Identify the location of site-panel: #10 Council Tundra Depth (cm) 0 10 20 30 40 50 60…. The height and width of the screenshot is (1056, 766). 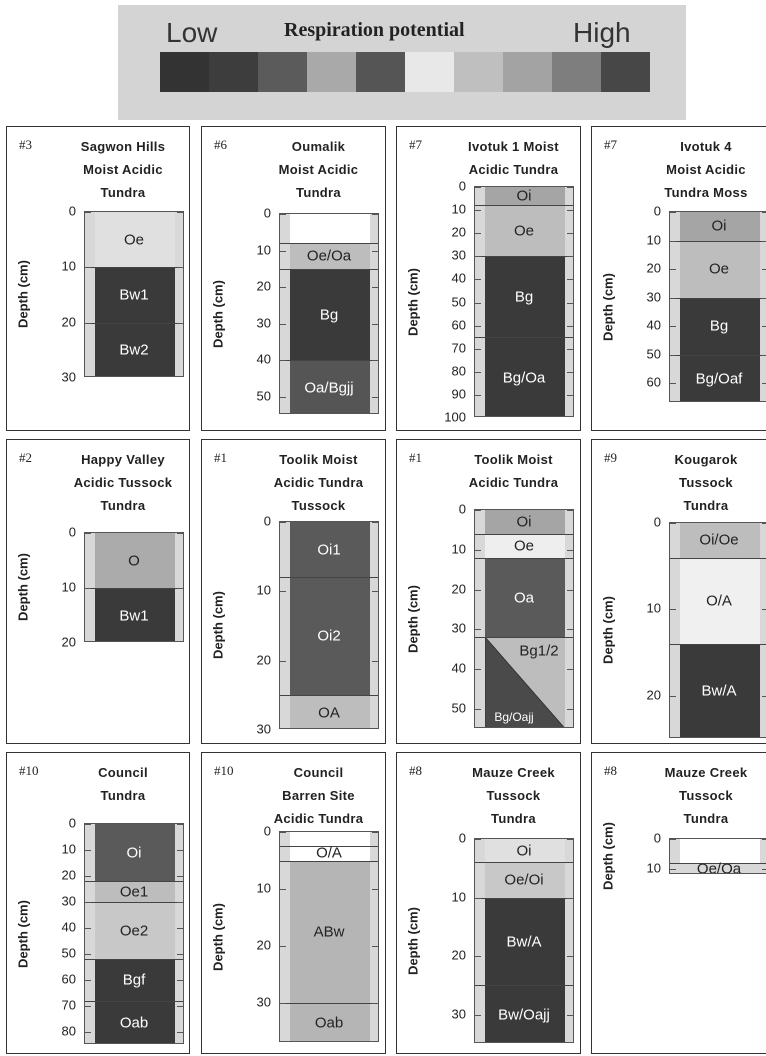
(98, 903).